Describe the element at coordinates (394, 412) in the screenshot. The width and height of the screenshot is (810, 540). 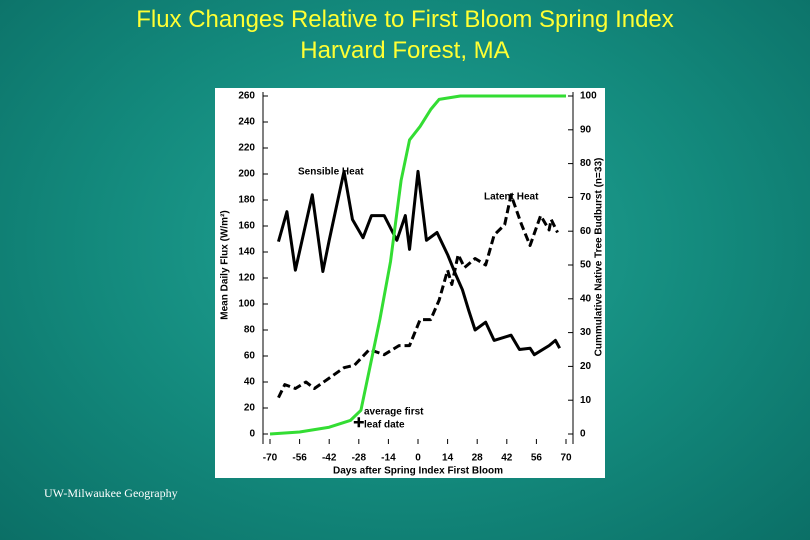
I see `annotation: average first` at that location.